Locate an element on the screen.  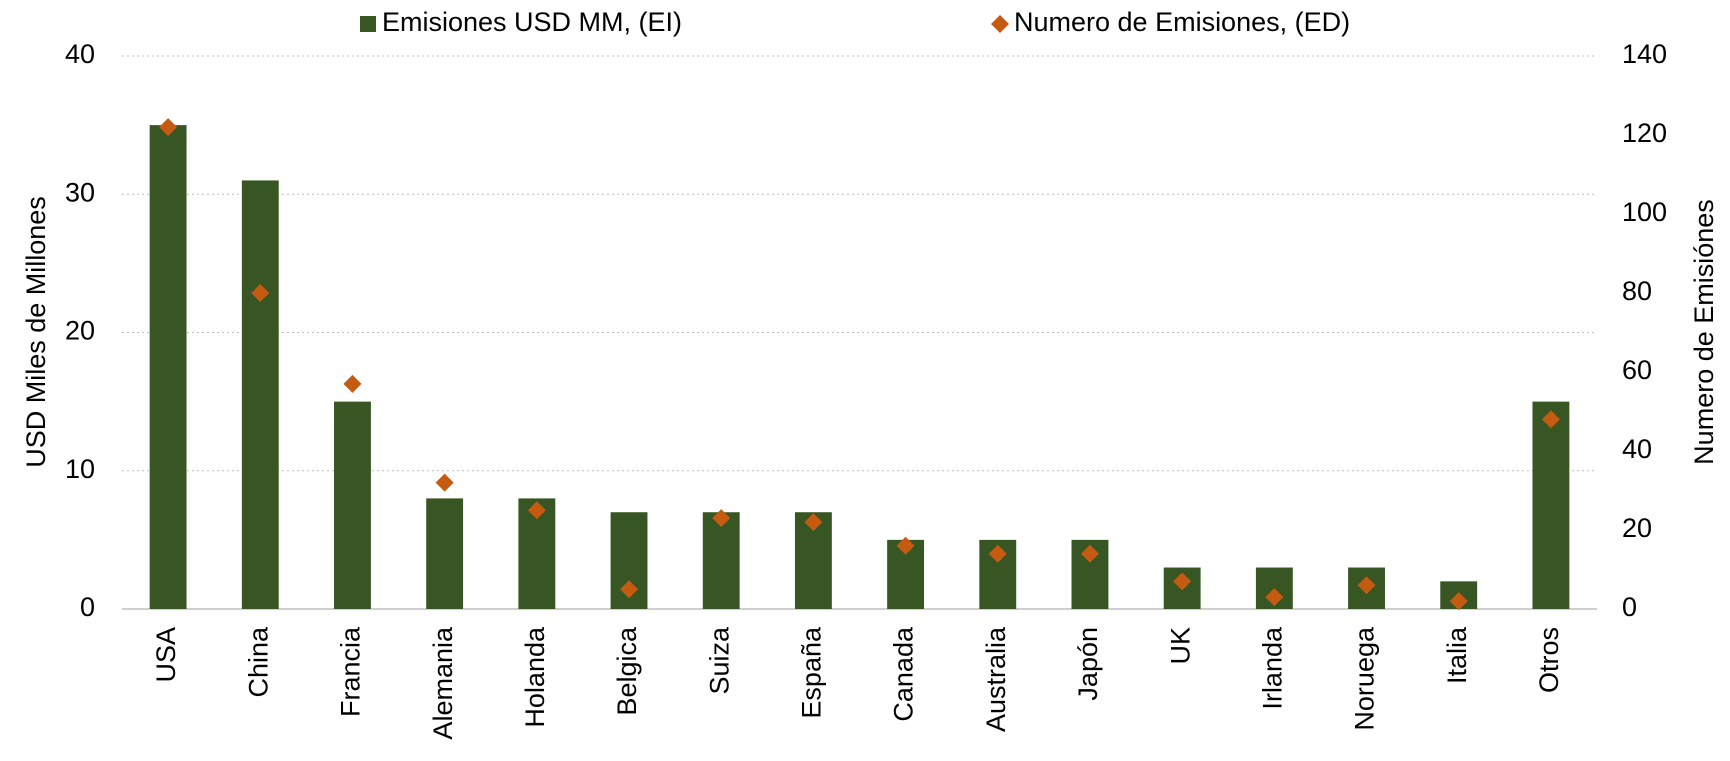
x-tick-label: Holanda is located at coordinates (535, 677).